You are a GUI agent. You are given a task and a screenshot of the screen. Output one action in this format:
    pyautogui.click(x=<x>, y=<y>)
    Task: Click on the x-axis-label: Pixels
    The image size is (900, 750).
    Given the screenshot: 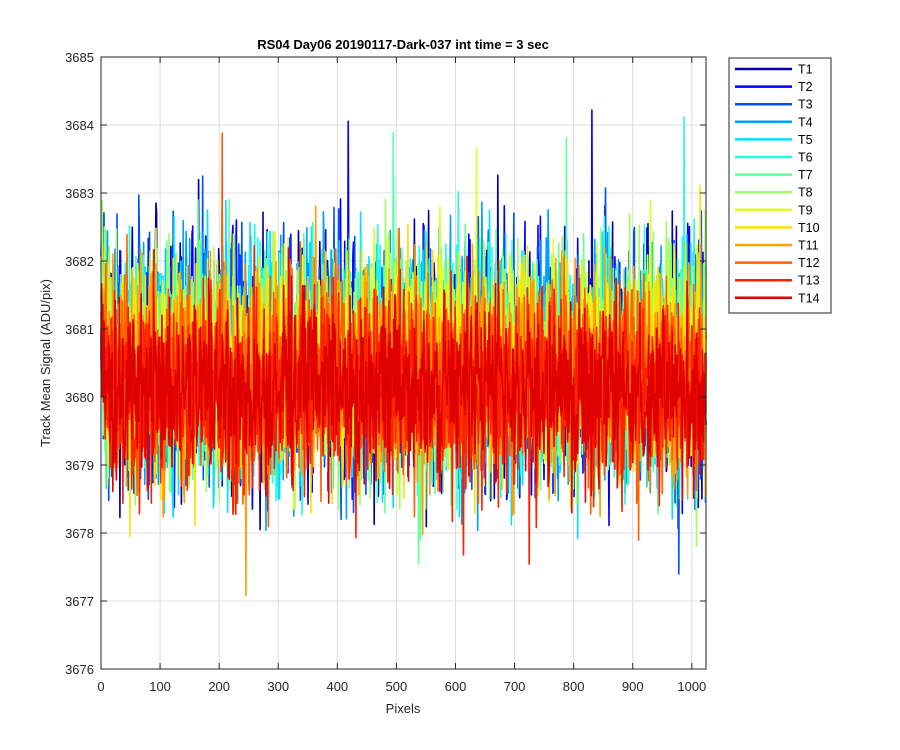 What is the action you would take?
    pyautogui.click(x=403, y=708)
    